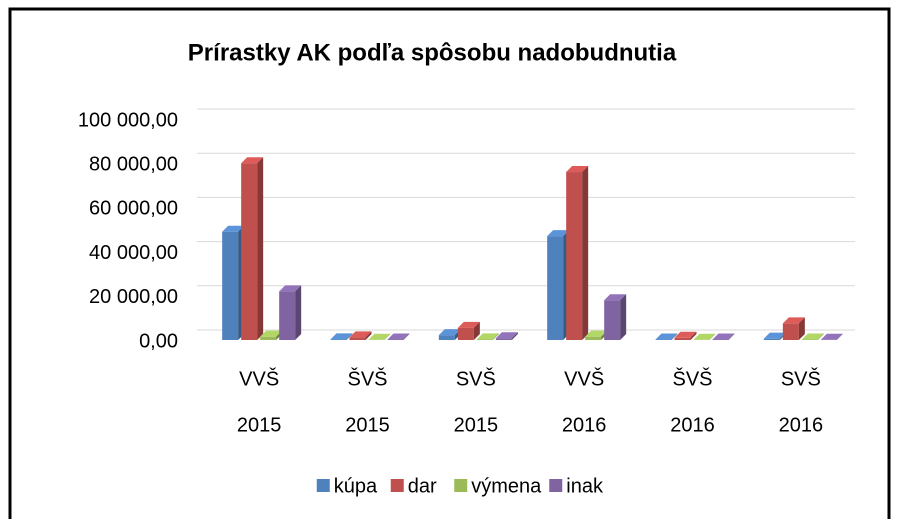 This screenshot has width=901, height=519. Describe the element at coordinates (585, 486) in the screenshot. I see `legend-label: inak` at that location.